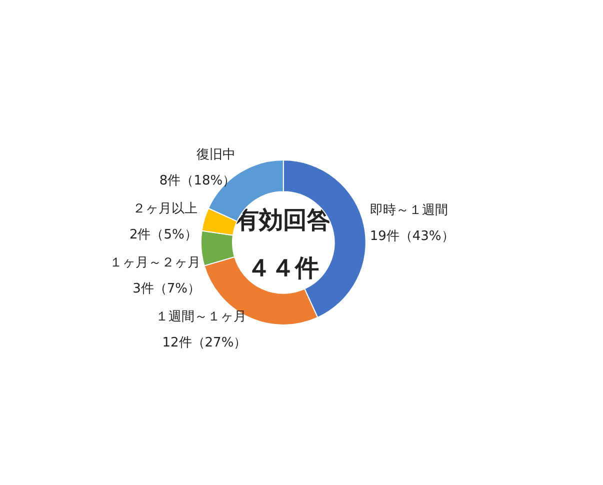 Image resolution: width=603 pixels, height=485 pixels. I want to click on slice-label: 即時～１週間, so click(409, 210).